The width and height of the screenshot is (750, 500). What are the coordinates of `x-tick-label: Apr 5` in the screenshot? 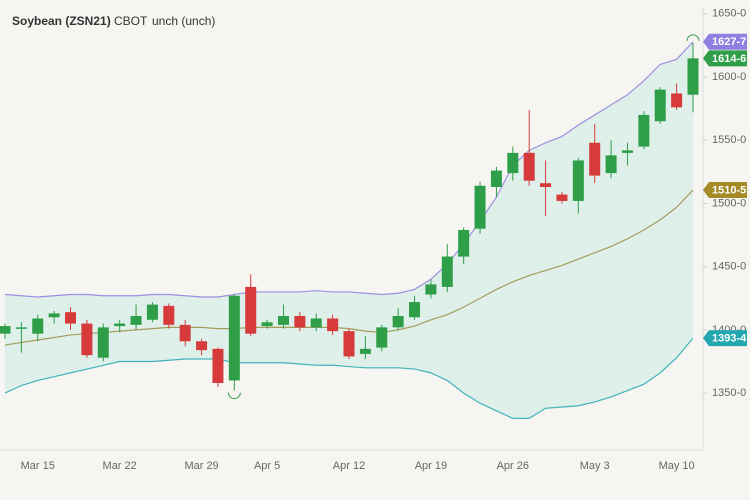 It's located at (267, 466).